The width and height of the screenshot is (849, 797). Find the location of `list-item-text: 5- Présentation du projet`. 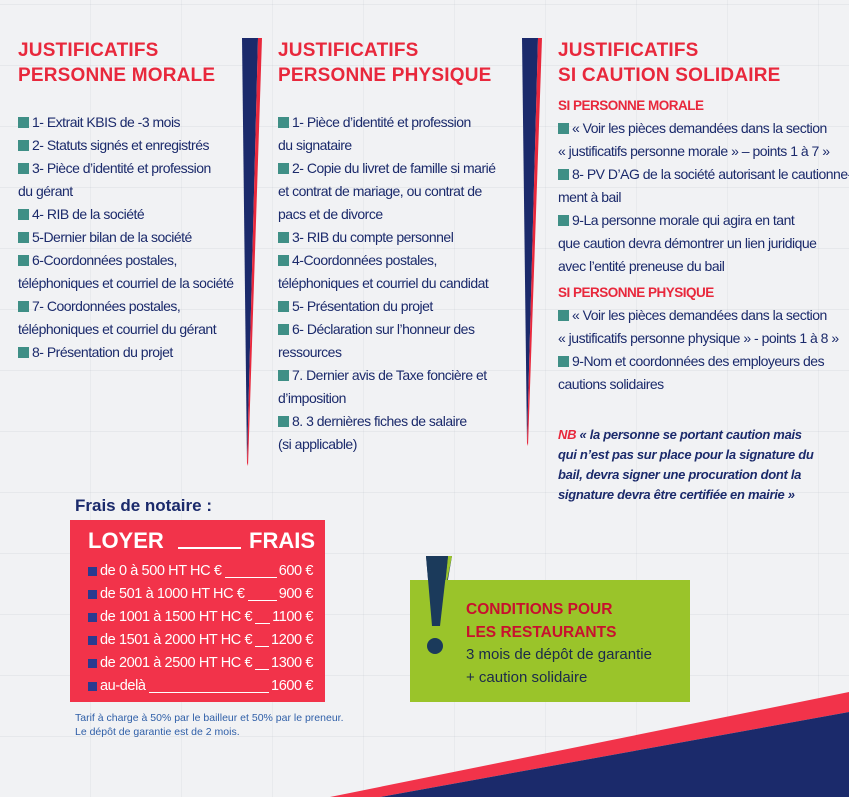

list-item-text: 5- Présentation du projet is located at coordinates (362, 306).